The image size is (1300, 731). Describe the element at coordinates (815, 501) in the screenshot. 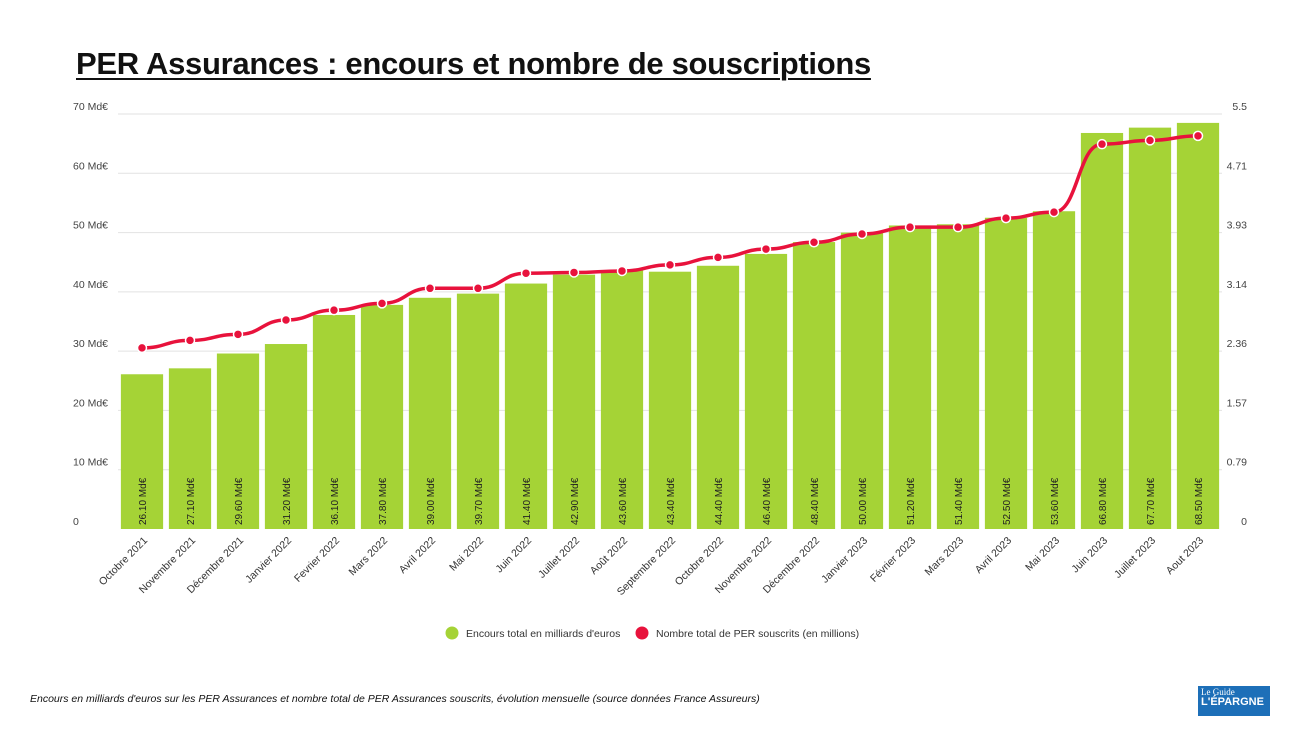

I see `bar-data-label: 48.40 Md€` at that location.